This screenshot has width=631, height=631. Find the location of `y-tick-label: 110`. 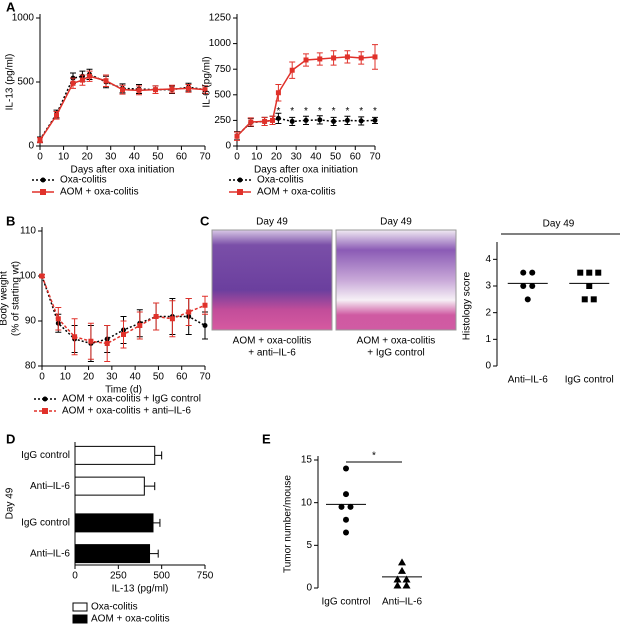

y-tick-label: 110 is located at coordinates (28, 231).